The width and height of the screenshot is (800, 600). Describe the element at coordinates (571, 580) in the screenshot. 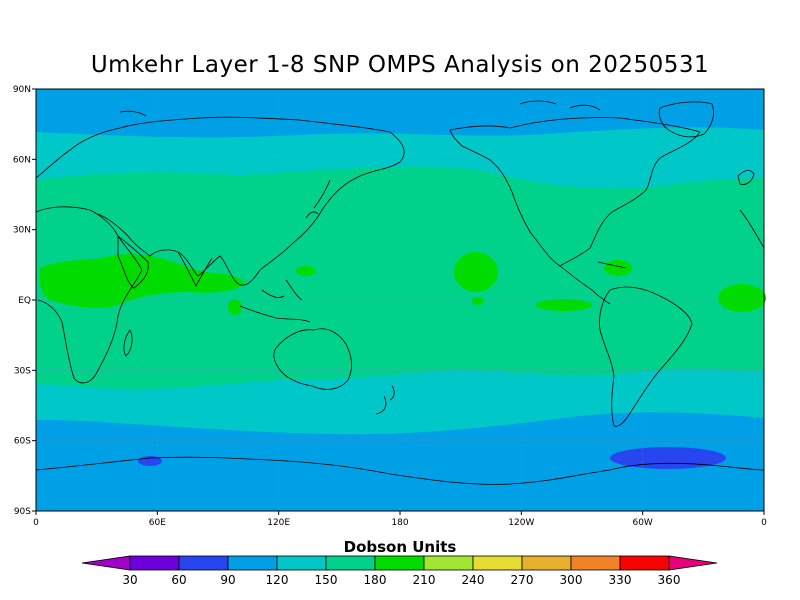

I see `colorbar-label: 300` at that location.